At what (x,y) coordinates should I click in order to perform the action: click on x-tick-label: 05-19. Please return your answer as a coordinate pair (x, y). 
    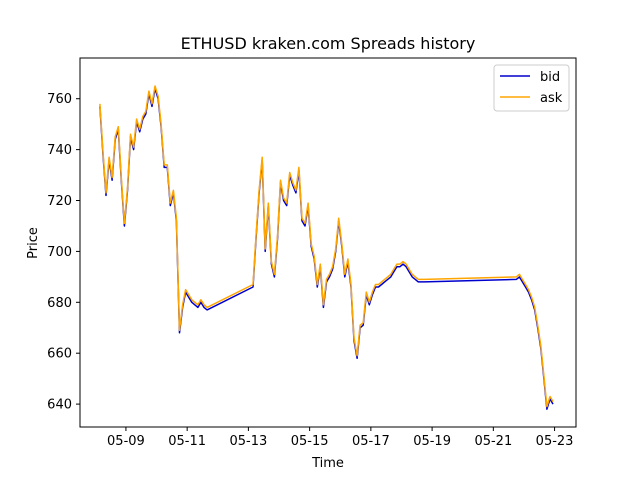
    Looking at the image, I should click on (432, 441).